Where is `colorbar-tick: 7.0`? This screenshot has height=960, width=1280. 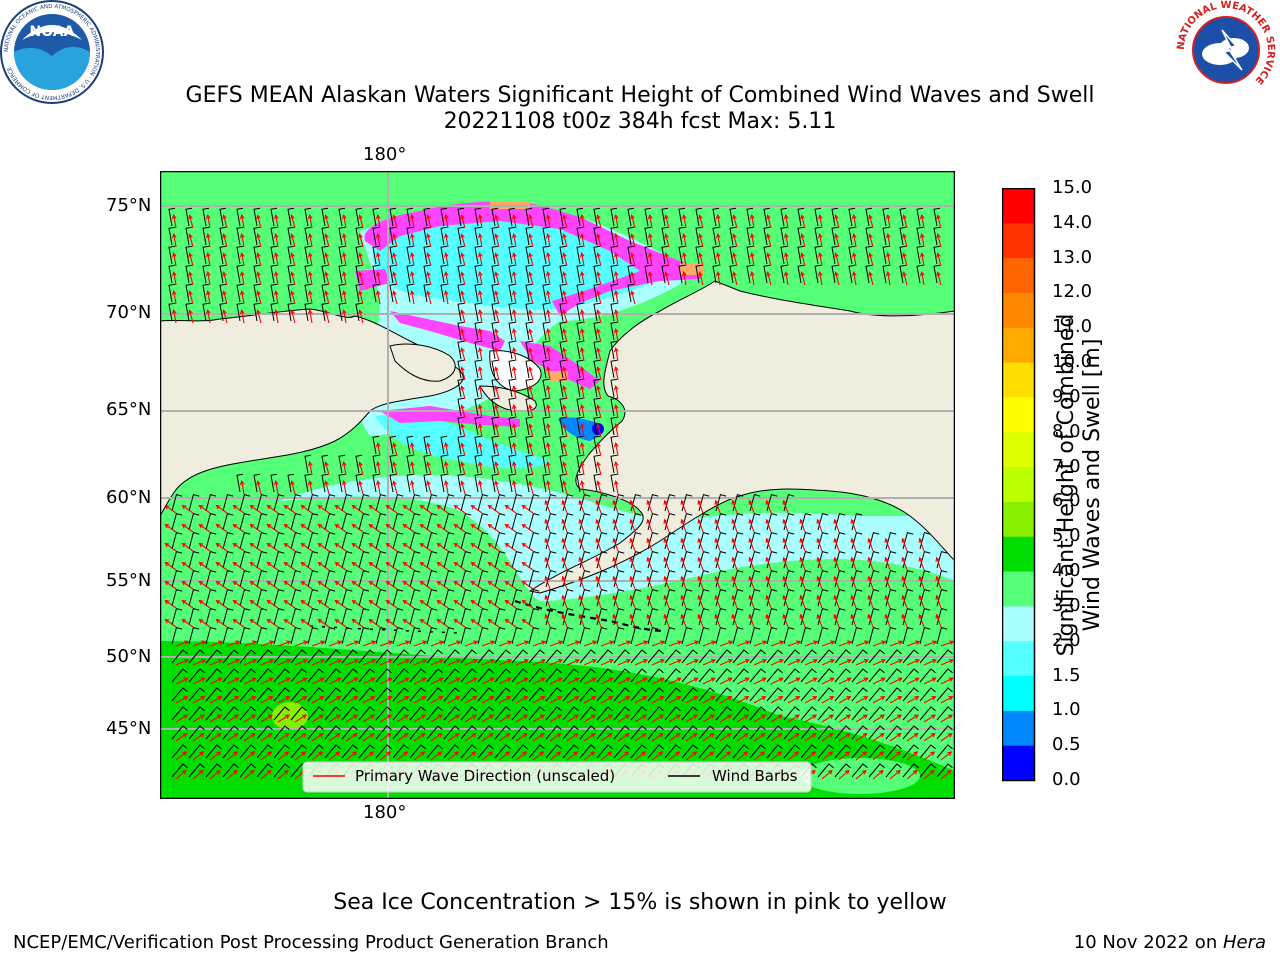 colorbar-tick: 7.0 is located at coordinates (1066, 466).